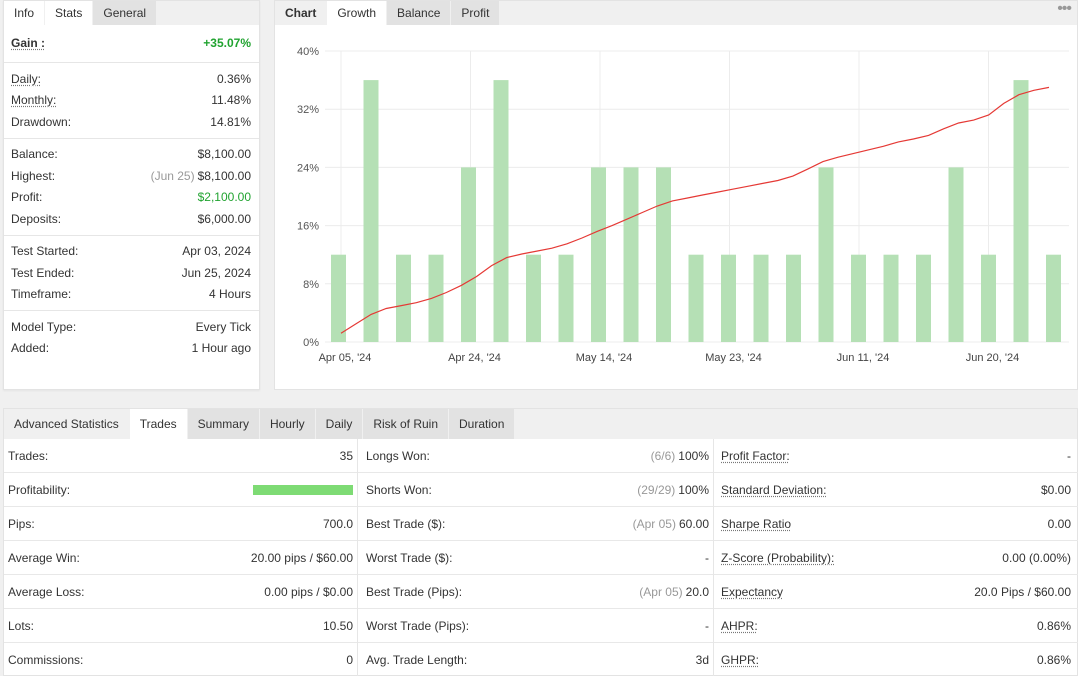 The width and height of the screenshot is (1078, 676). Describe the element at coordinates (180, 558) in the screenshot. I see `stat-row: Average Win: 20.00 pips / $60.00` at that location.